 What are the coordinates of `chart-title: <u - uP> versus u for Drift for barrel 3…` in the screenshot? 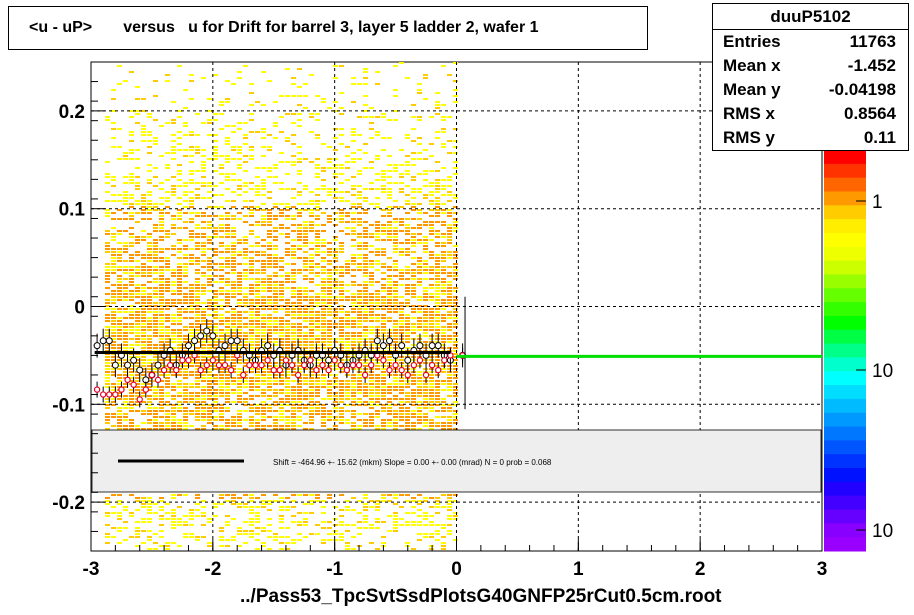 It's located at (328, 28).